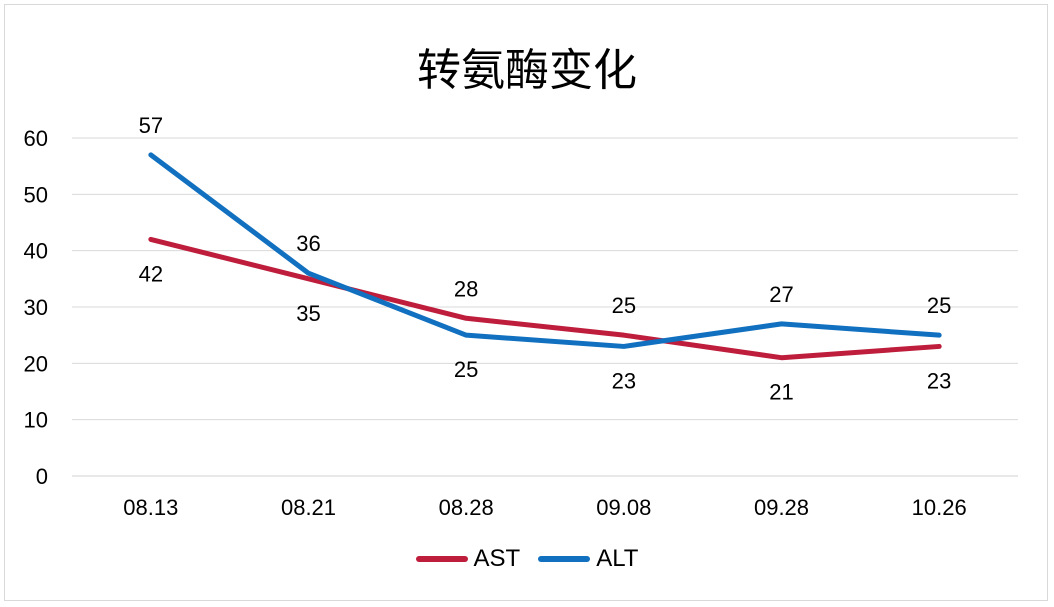 The width and height of the screenshot is (1054, 607). Describe the element at coordinates (781, 294) in the screenshot. I see `data-label-alt: 27` at that location.